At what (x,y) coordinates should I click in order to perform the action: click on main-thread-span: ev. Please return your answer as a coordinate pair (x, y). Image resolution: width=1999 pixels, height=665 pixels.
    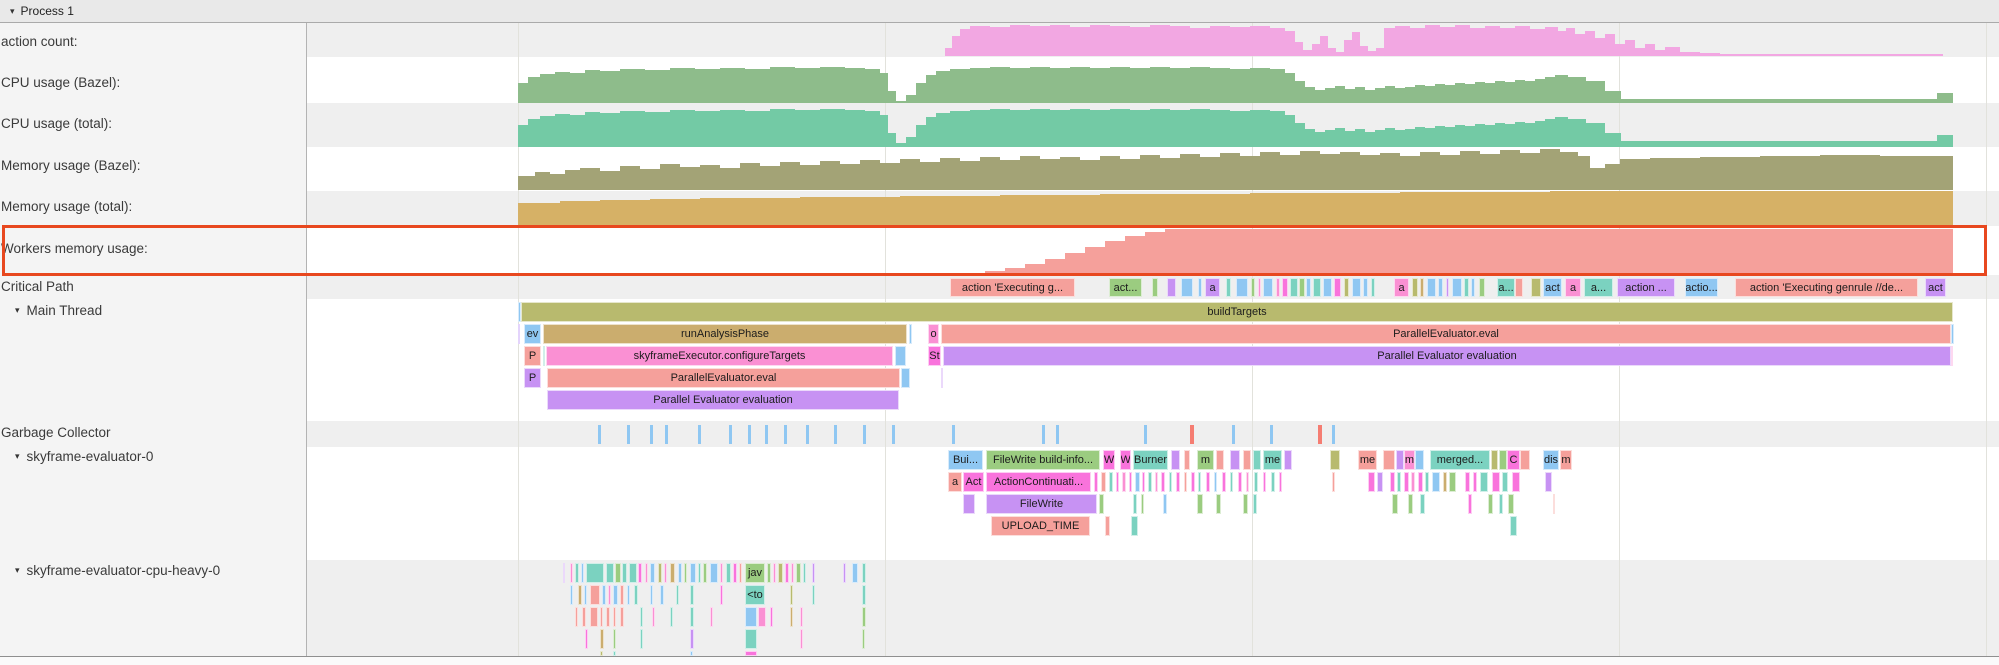
    Looking at the image, I should click on (532, 334).